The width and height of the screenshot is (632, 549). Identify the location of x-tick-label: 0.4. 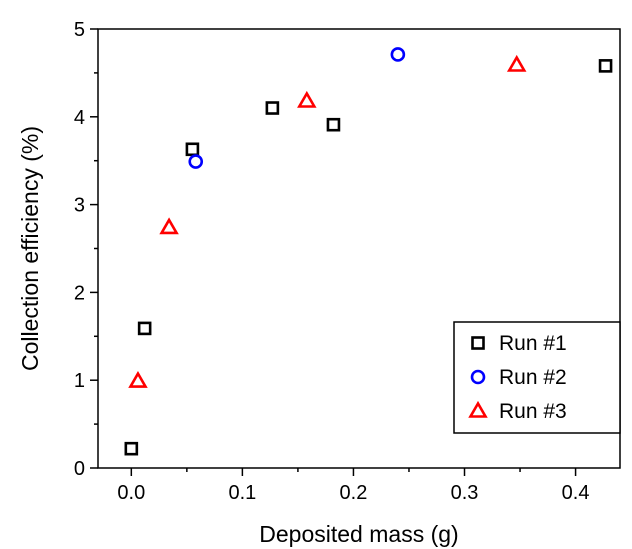
(576, 493).